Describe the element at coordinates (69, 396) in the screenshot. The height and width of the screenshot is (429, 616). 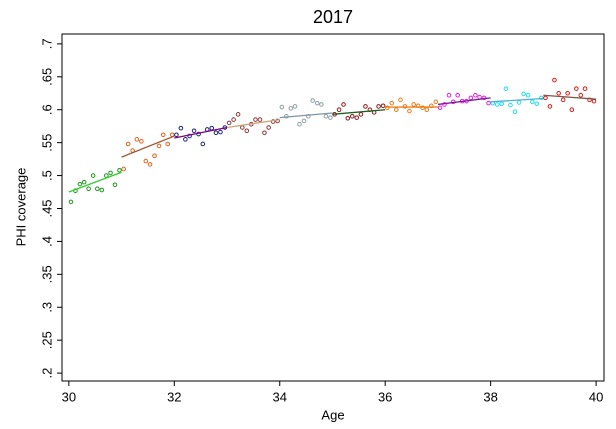
I see `x-tick-label: 30` at that location.